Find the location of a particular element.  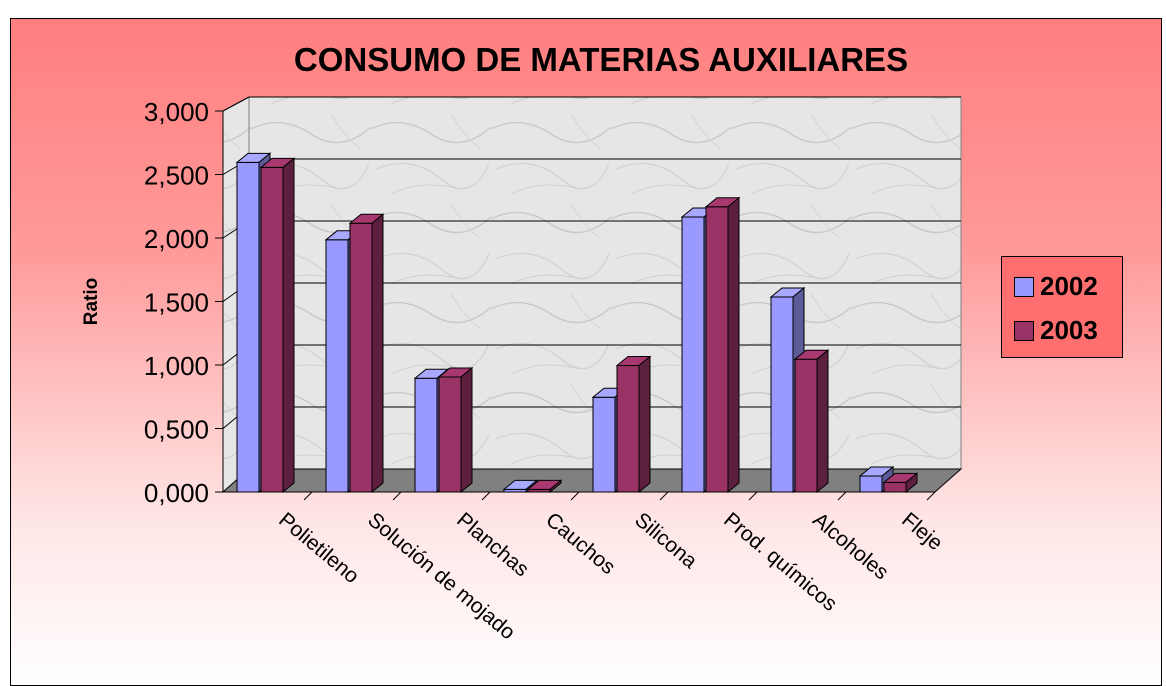

chart-title: CONSUMO DE MATERIAS AUXILIARES is located at coordinates (601, 59).